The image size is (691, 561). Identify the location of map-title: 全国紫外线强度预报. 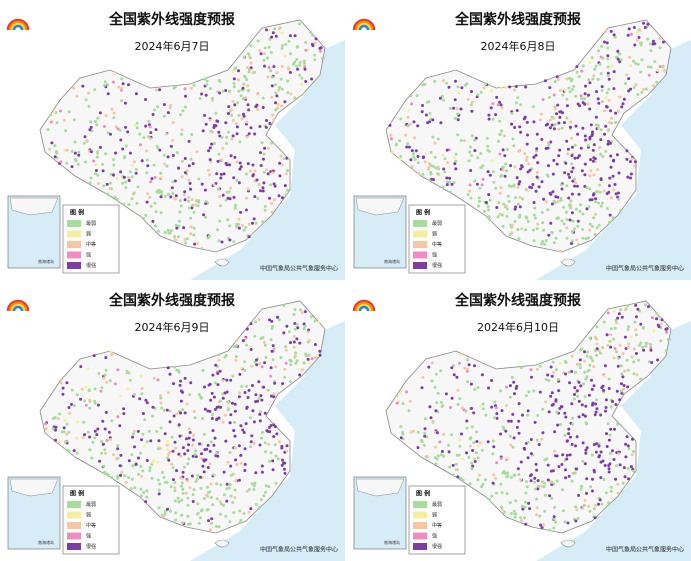
(171, 300).